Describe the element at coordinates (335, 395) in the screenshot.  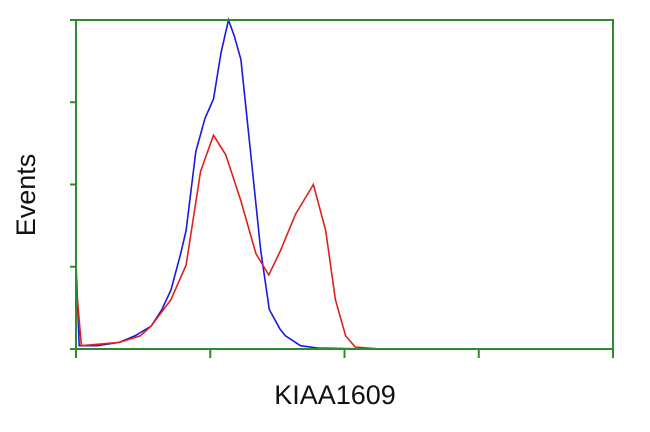
I see `x-axis-label: KIAA1609` at that location.